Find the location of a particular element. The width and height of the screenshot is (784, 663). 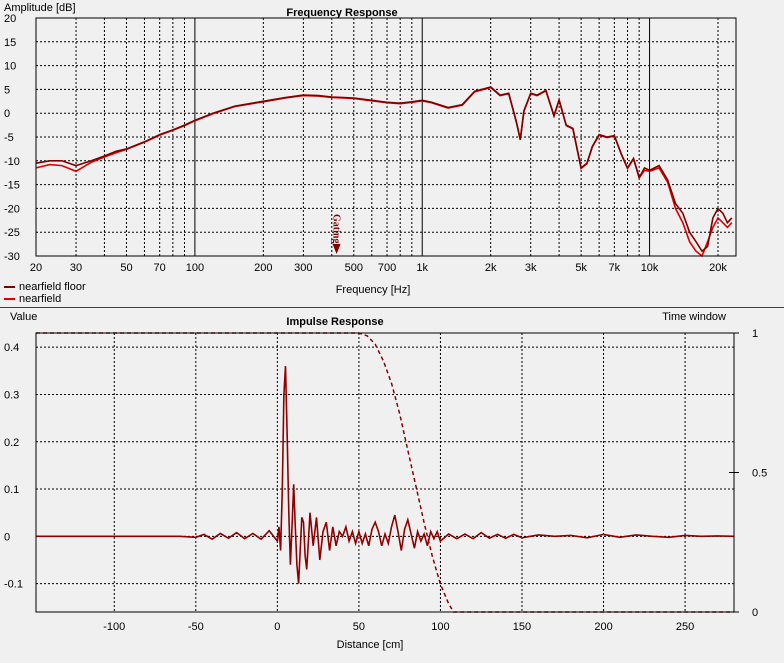

ir-y-tick-label: 0.1 is located at coordinates (11, 490).